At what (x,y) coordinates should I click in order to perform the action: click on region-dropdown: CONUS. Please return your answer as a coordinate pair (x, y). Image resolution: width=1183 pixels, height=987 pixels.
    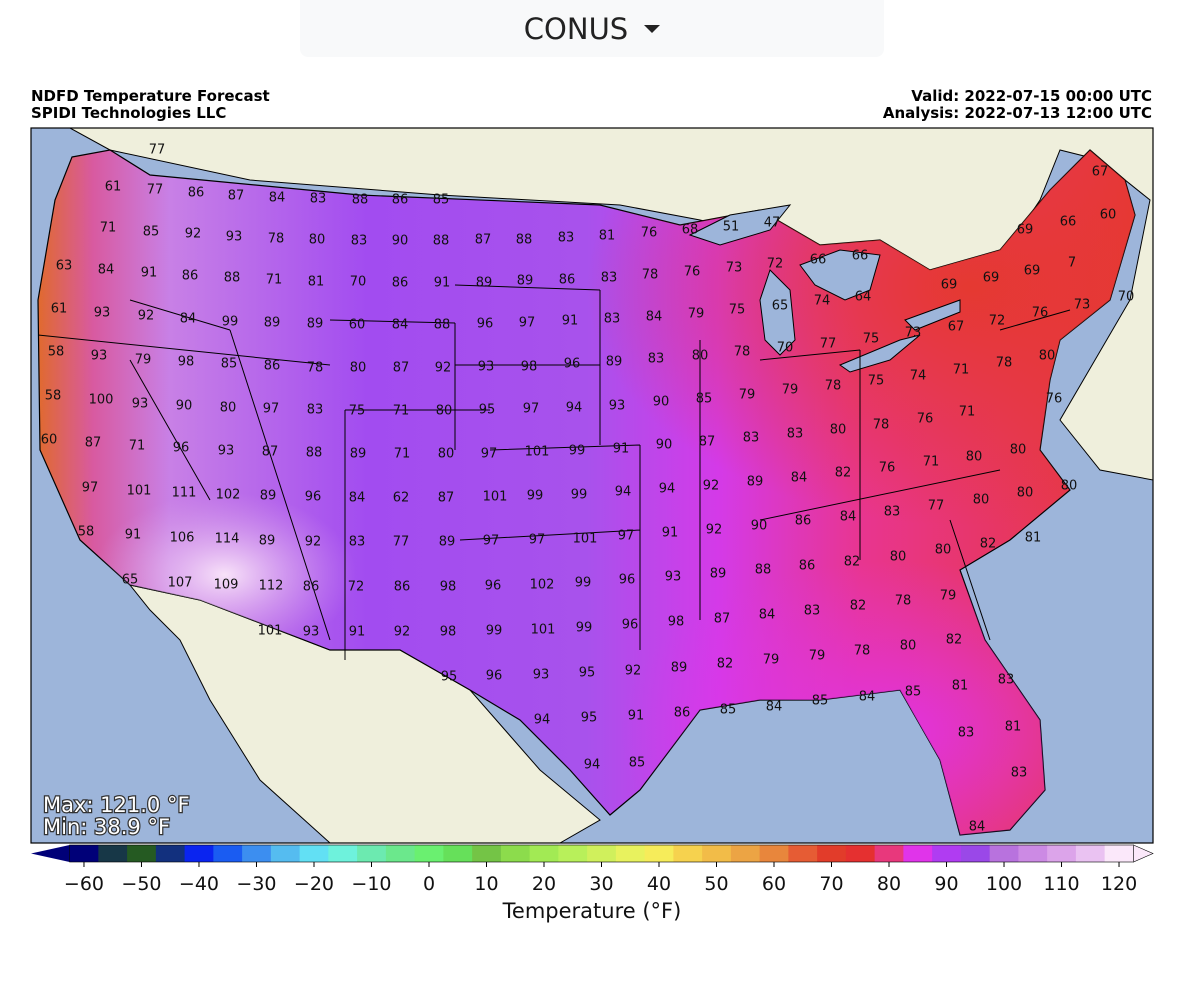
    Looking at the image, I should click on (592, 28).